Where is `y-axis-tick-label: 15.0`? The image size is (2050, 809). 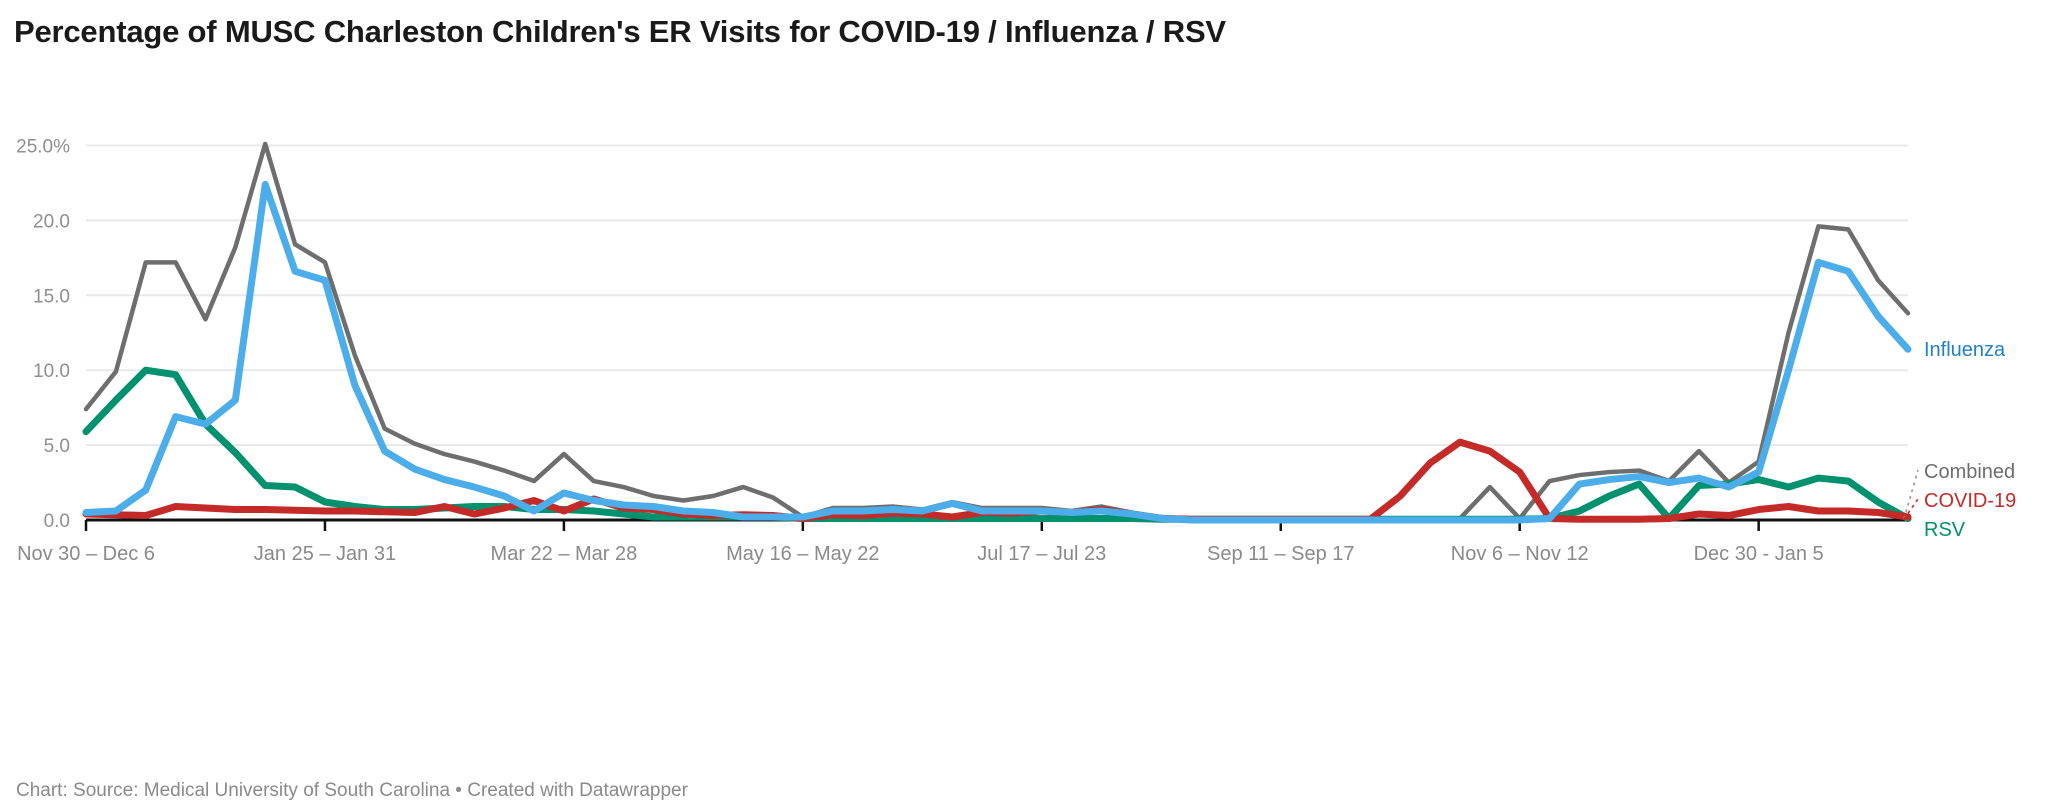 y-axis-tick-label: 15.0 is located at coordinates (51, 296).